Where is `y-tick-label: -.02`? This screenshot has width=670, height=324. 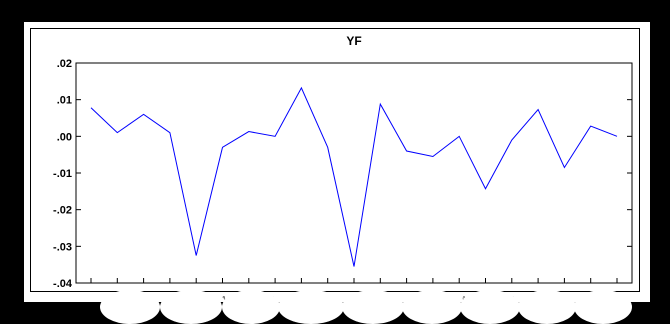 y-tick-label: -.02 is located at coordinates (62, 211).